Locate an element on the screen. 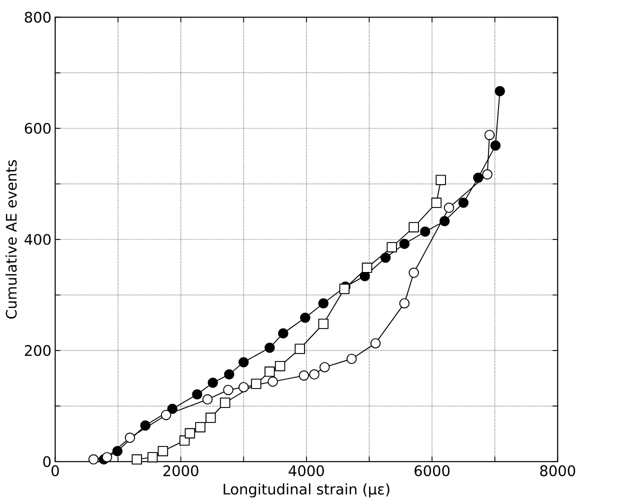 The image size is (621, 504). y-tick-label: 400 is located at coordinates (37, 239).